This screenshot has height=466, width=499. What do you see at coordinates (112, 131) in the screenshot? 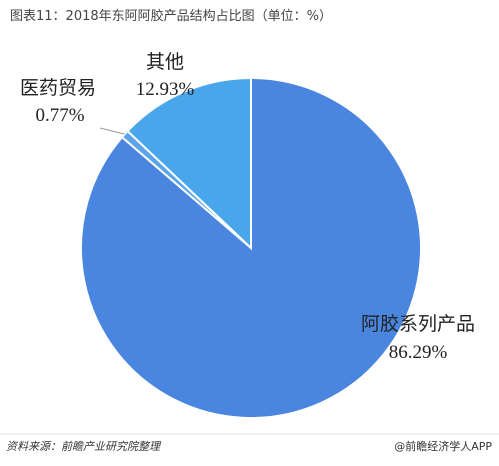
I see `leader-line` at bounding box center [112, 131].